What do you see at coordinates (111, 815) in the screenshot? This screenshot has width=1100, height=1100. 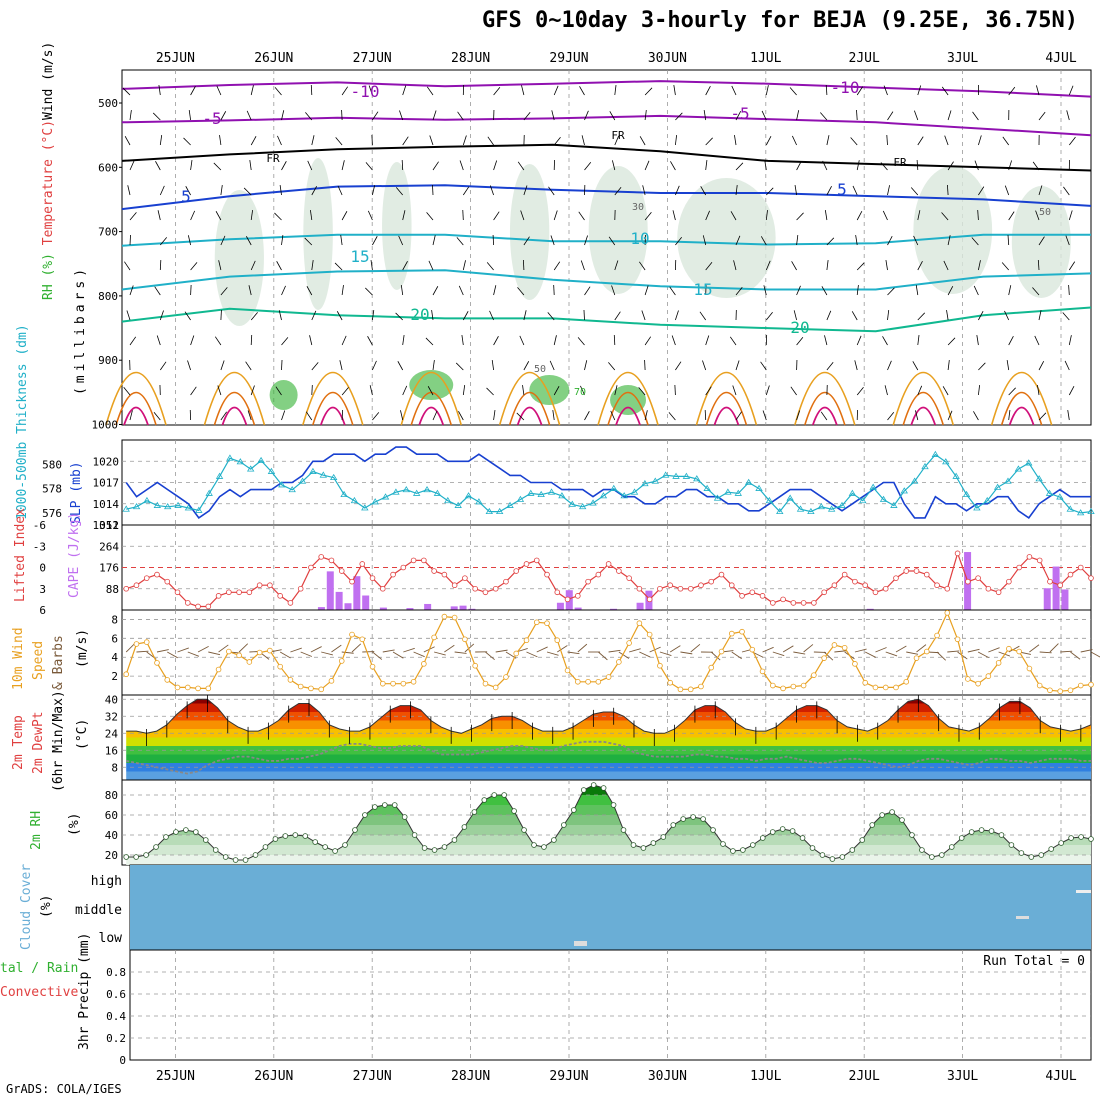 I see `y-tick-label: 60` at bounding box center [111, 815].